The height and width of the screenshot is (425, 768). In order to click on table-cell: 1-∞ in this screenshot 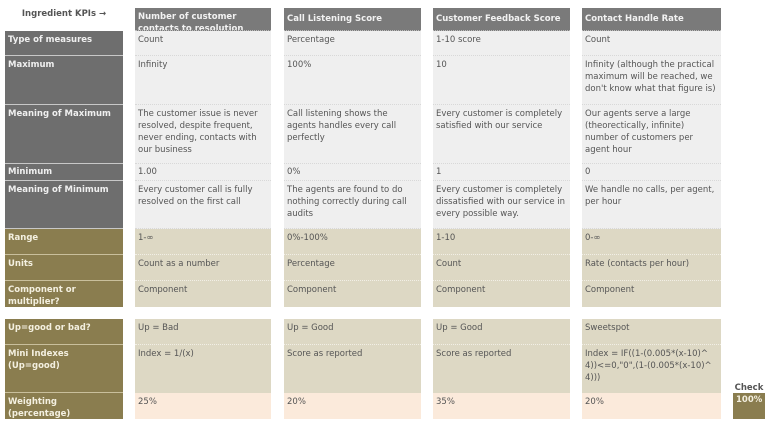, I will do `click(203, 242)`.